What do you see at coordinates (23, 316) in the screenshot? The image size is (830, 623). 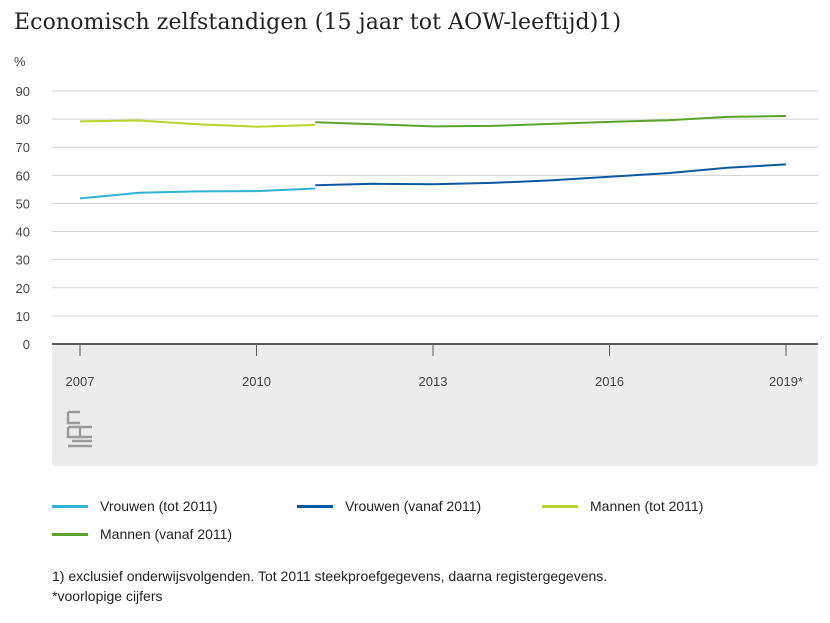 I see `y-tick-label: 10` at bounding box center [23, 316].